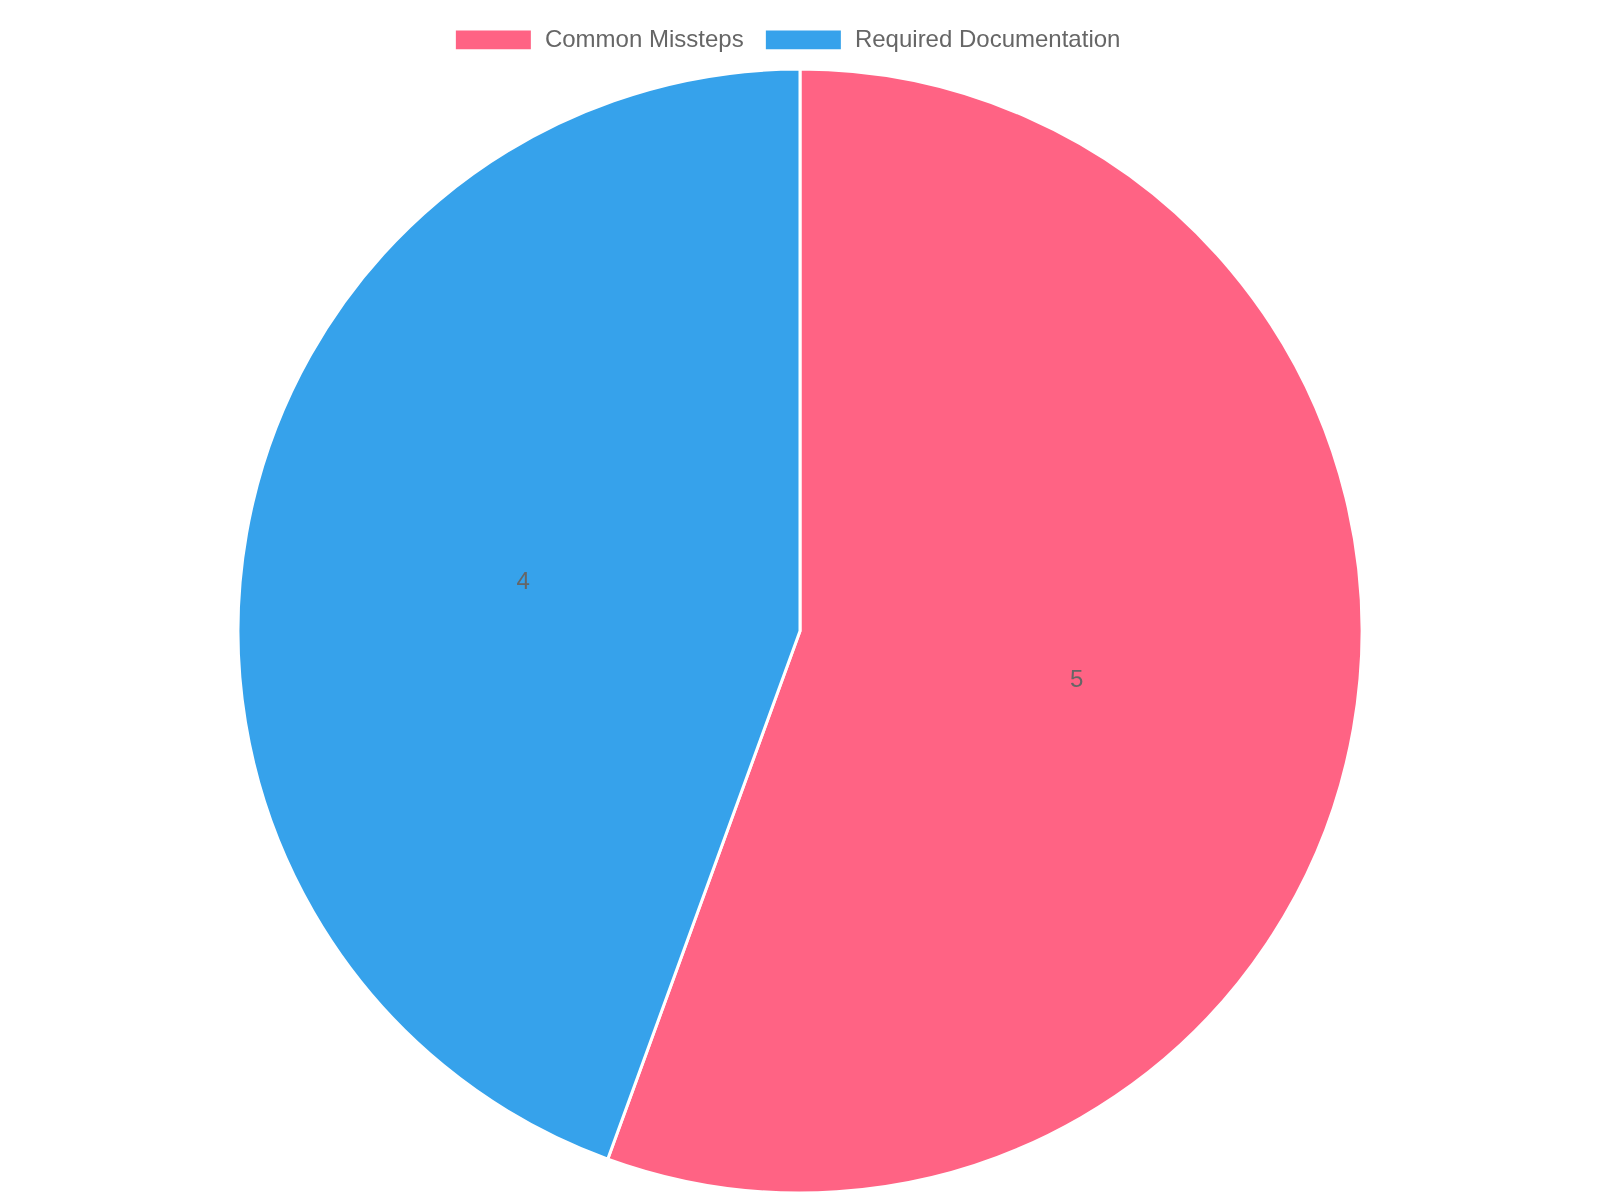 Image resolution: width=1600 pixels, height=1200 pixels. Describe the element at coordinates (987, 38) in the screenshot. I see `legend-label: Required Documentation` at that location.